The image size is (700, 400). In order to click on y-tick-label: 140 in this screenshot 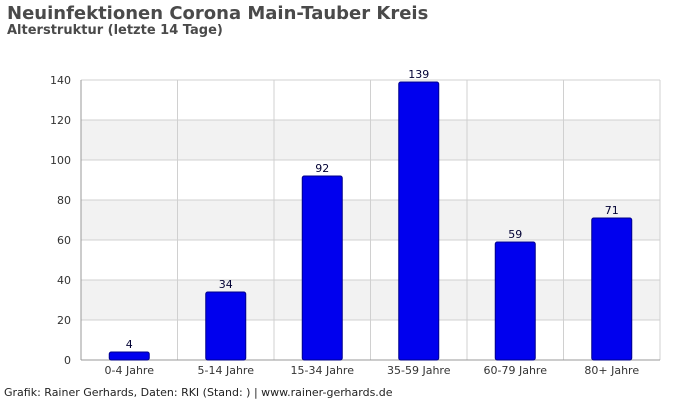, I will do `click(60, 80)`.